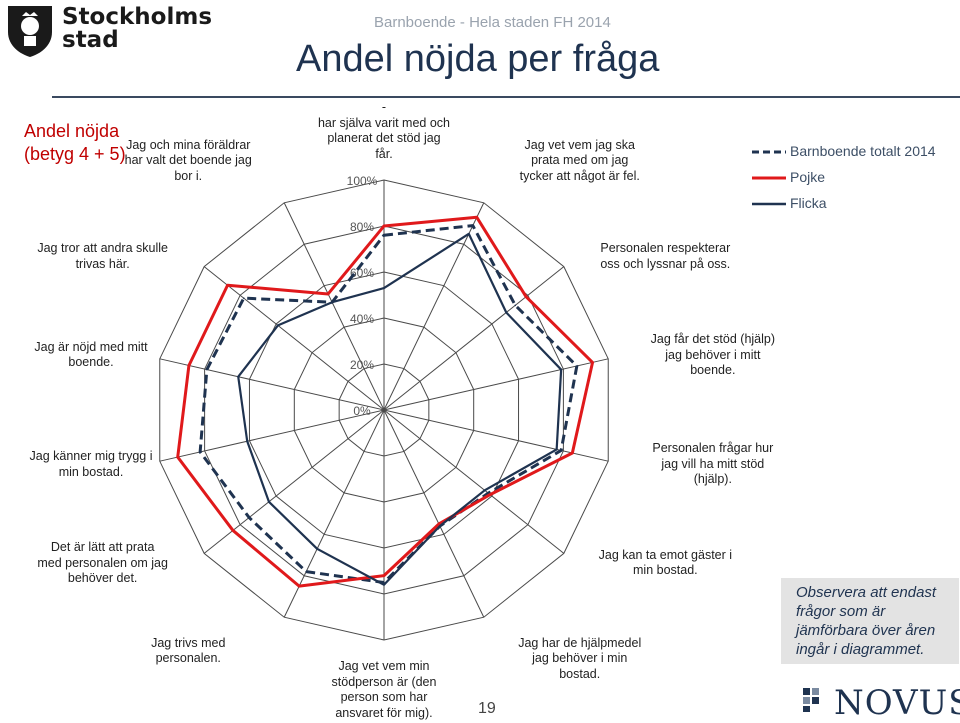 The height and width of the screenshot is (723, 960). Describe the element at coordinates (188, 160) in the screenshot. I see `radar-category-label-line: har valt det boende jag` at that location.